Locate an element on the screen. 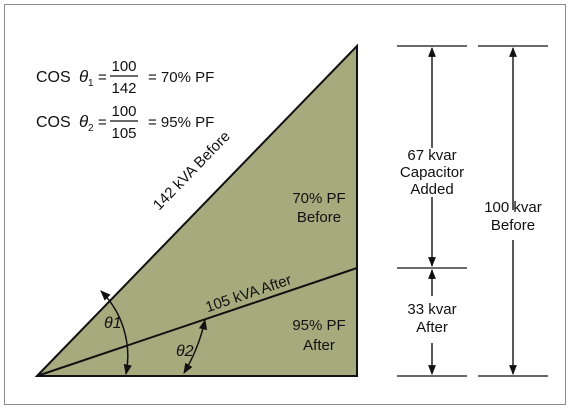 This screenshot has width=570, height=409. before-kvar-label-line1: 100 kvar is located at coordinates (513, 207).